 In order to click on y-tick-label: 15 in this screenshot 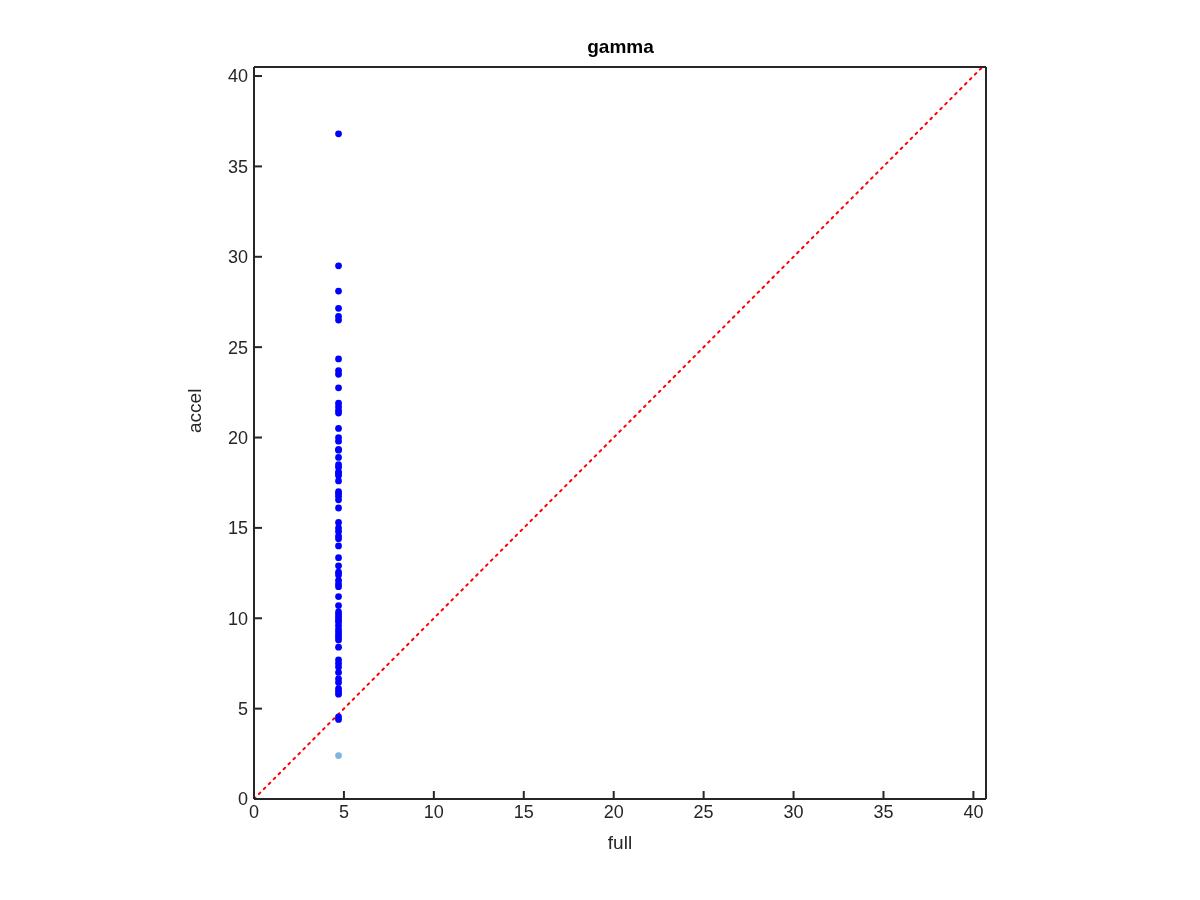, I will do `click(237, 528)`.